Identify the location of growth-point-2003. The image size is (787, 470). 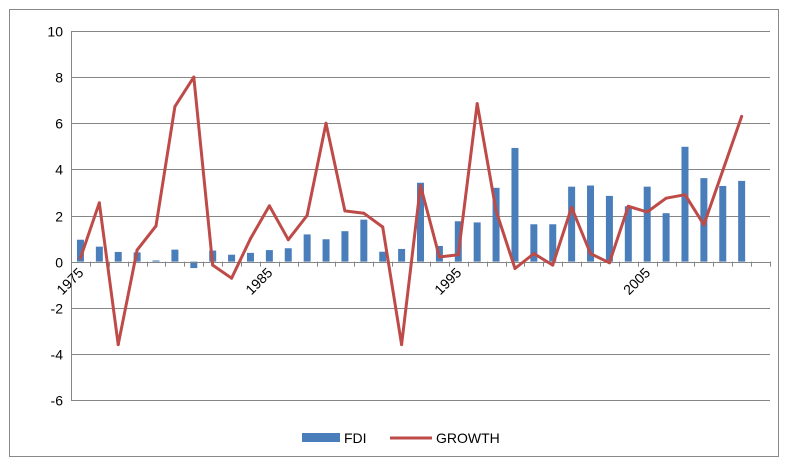
(609, 263).